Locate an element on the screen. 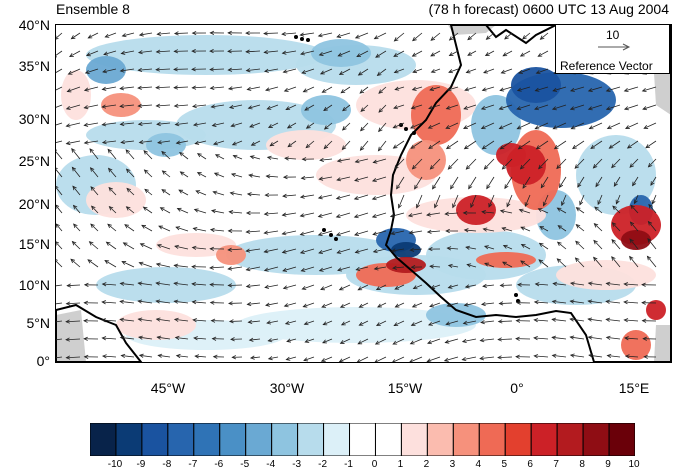 This screenshot has width=673, height=471. colorbar-tick-label: 10 is located at coordinates (634, 464).